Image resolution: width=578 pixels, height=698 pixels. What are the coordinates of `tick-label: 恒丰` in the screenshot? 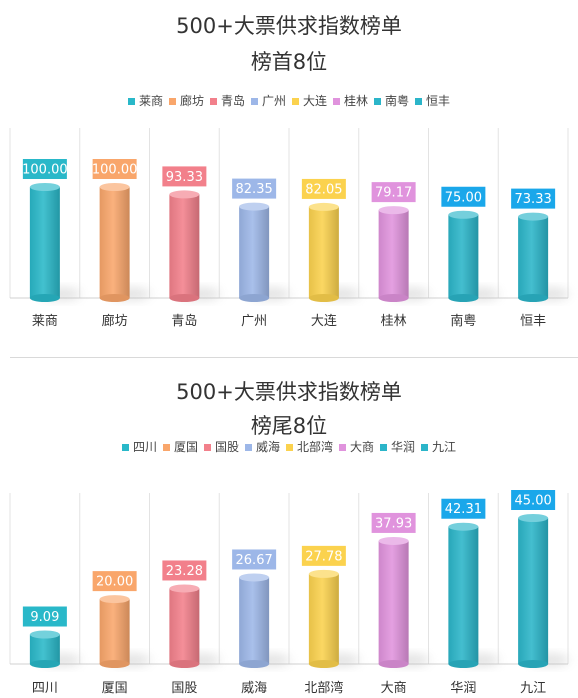 It's located at (533, 321).